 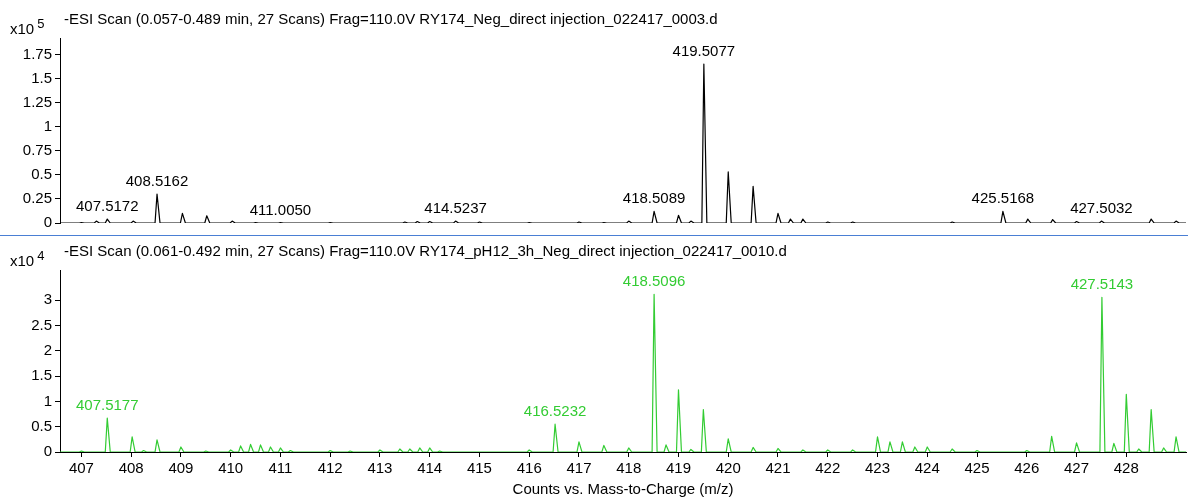 I want to click on x-tick-label: 418, so click(x=629, y=468).